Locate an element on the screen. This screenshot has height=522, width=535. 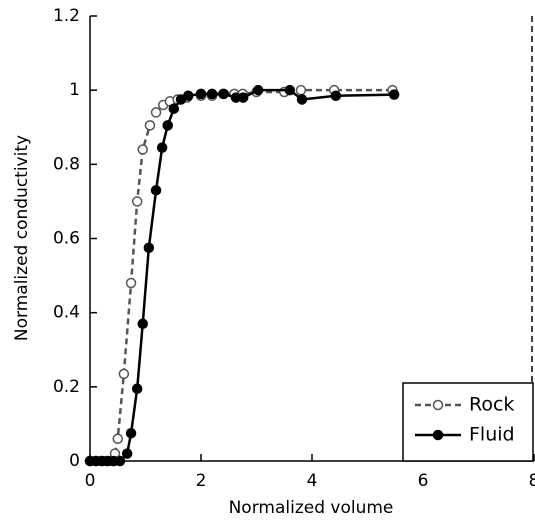
legend-box is located at coordinates (468, 422).